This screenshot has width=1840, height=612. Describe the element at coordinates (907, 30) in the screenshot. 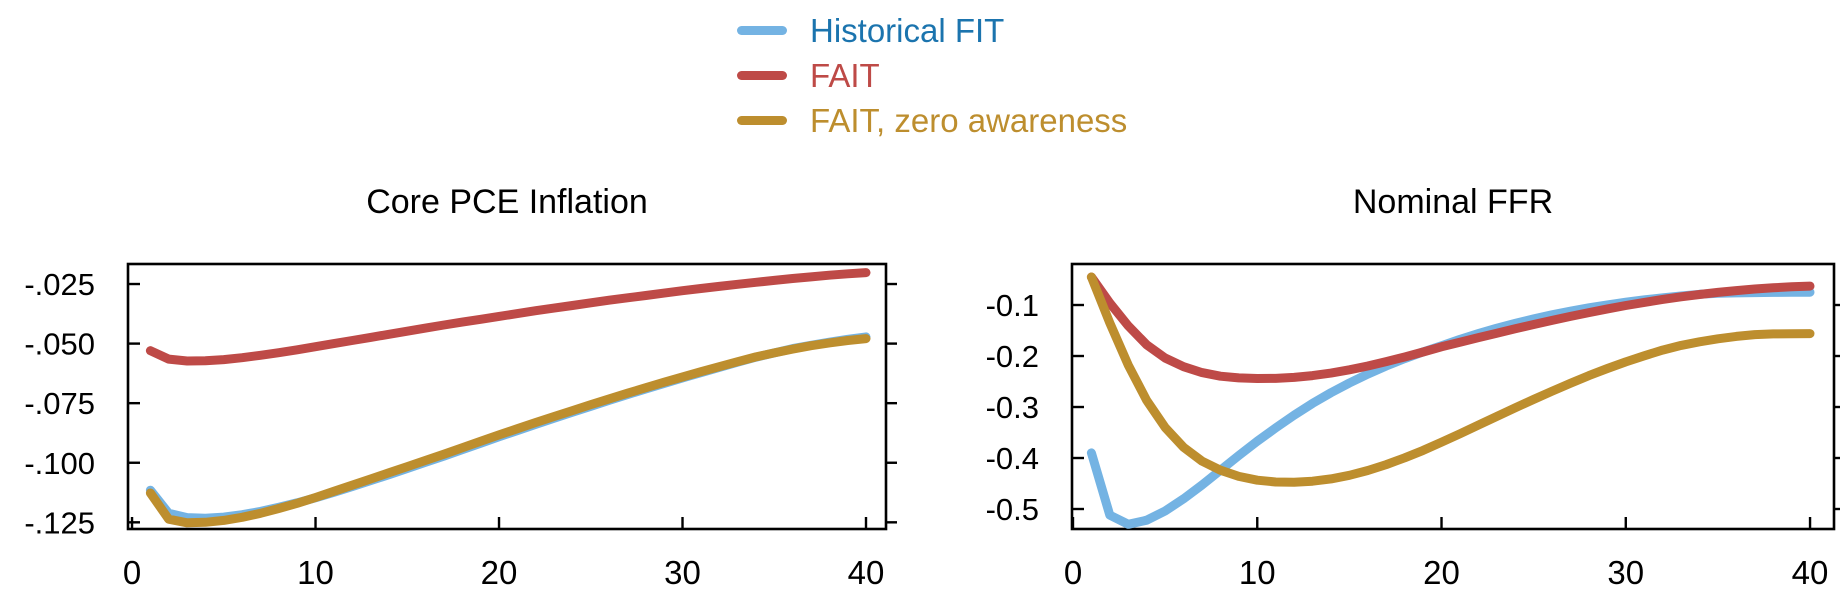

I see `legend-label-historical-fit: Historical FIT` at that location.